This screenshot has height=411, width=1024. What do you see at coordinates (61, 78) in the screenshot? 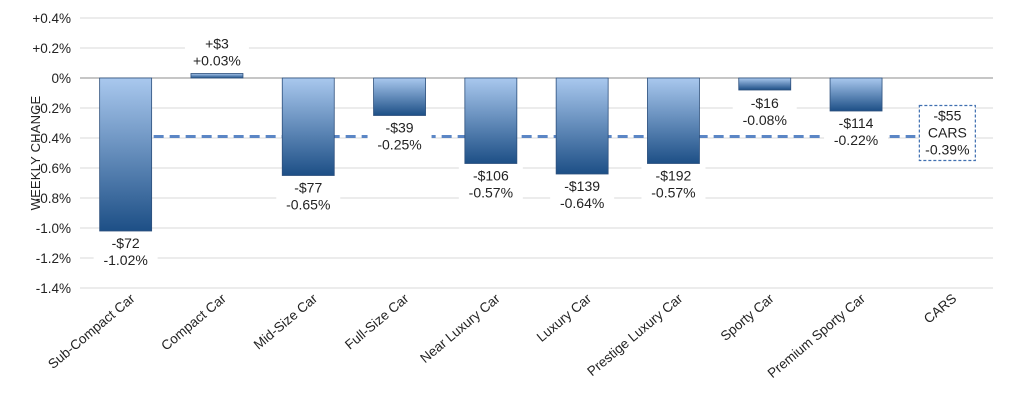
I see `y-tick-label: 0%` at bounding box center [61, 78].